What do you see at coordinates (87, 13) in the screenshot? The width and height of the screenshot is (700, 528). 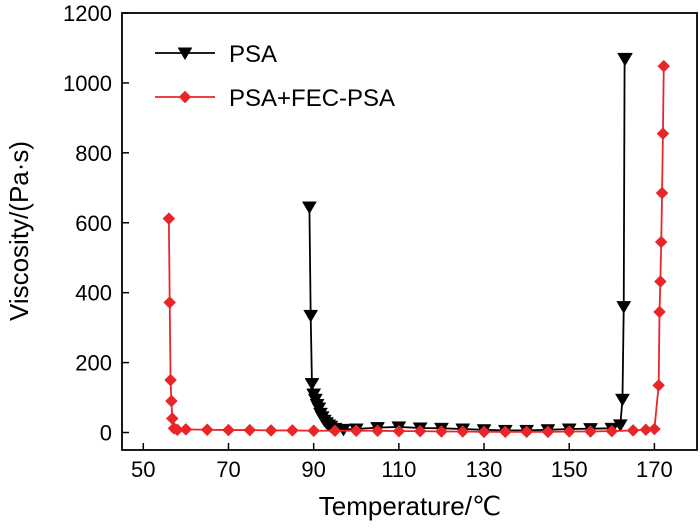 I see `y-tick-label: 1200` at bounding box center [87, 13].